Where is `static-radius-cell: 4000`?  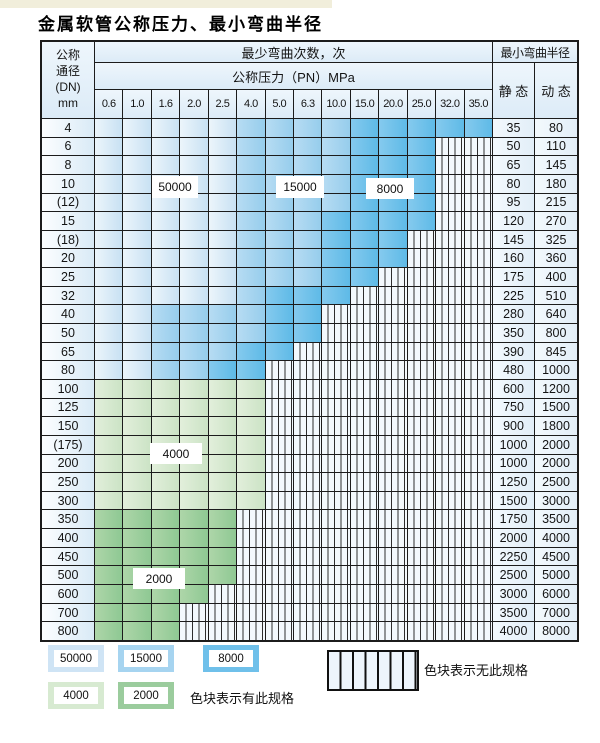
static-radius-cell: 4000 is located at coordinates (513, 631).